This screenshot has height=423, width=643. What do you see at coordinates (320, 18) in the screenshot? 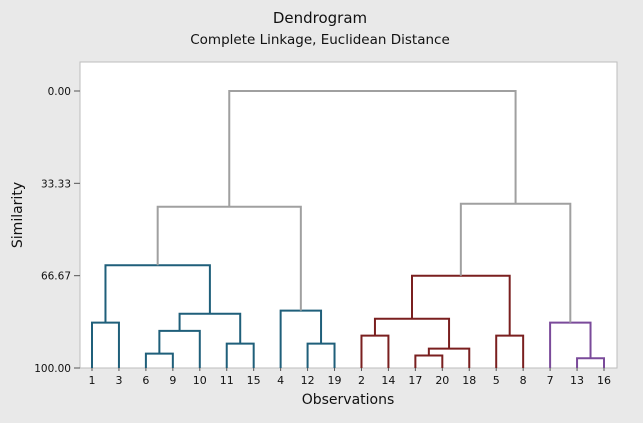
I see `chart-title: Dendrogram` at bounding box center [320, 18].